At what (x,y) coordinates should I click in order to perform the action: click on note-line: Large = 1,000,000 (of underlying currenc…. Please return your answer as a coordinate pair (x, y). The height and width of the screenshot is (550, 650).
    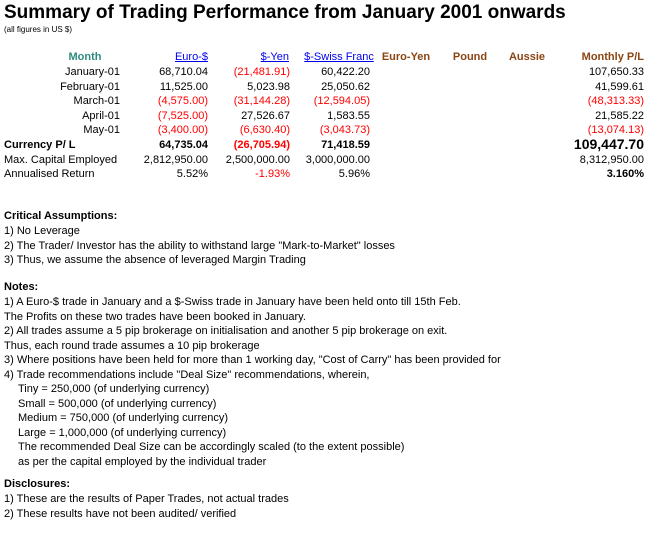
    Looking at the image, I should click on (122, 432).